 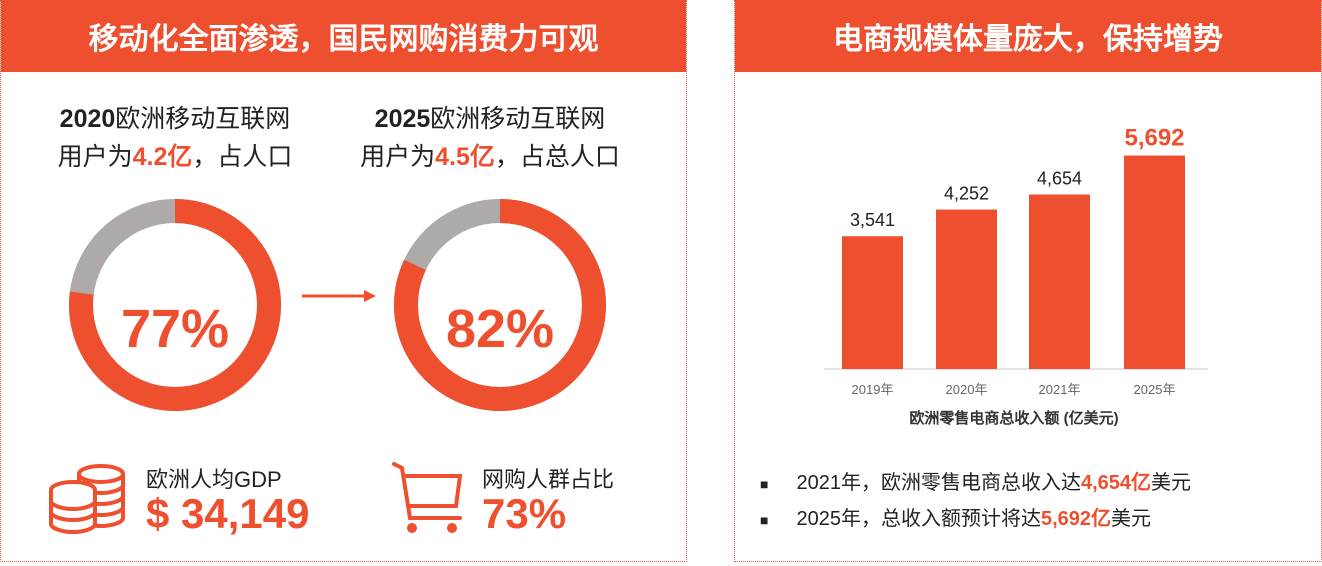 I want to click on bullet-item: ■ 2021年，欧洲零售电商总收入达4,654亿美元, so click(x=975, y=484).